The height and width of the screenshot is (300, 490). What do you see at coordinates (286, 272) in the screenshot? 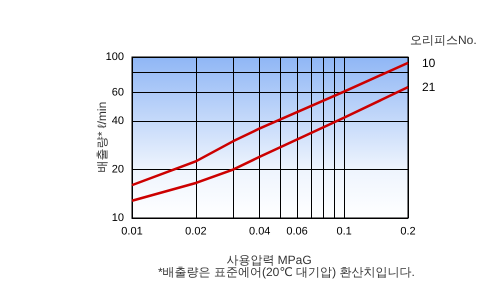
I see `text: *배출량은 표준에어(20℃ 대기압) 환산치입니다.` at bounding box center [286, 272].